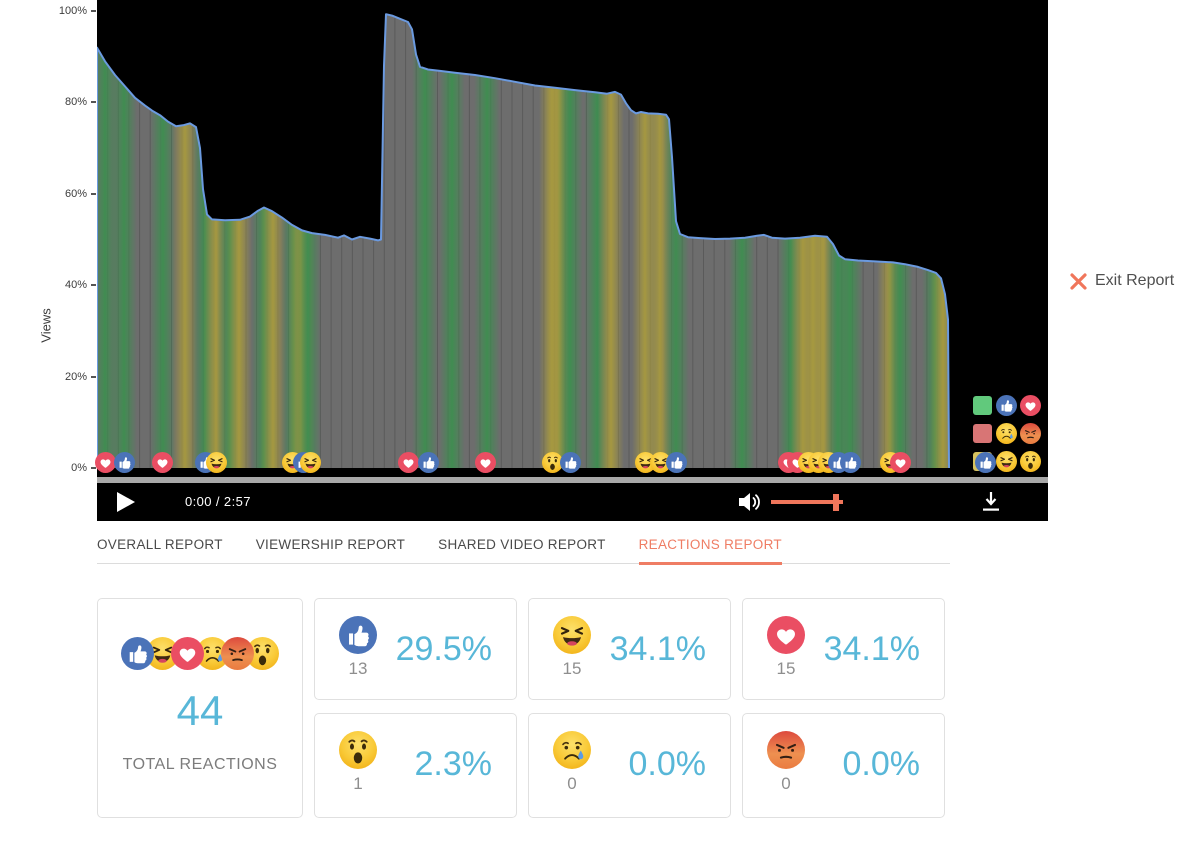 The height and width of the screenshot is (855, 1185). I want to click on like-reaction-card: 13 29.5%, so click(415, 649).